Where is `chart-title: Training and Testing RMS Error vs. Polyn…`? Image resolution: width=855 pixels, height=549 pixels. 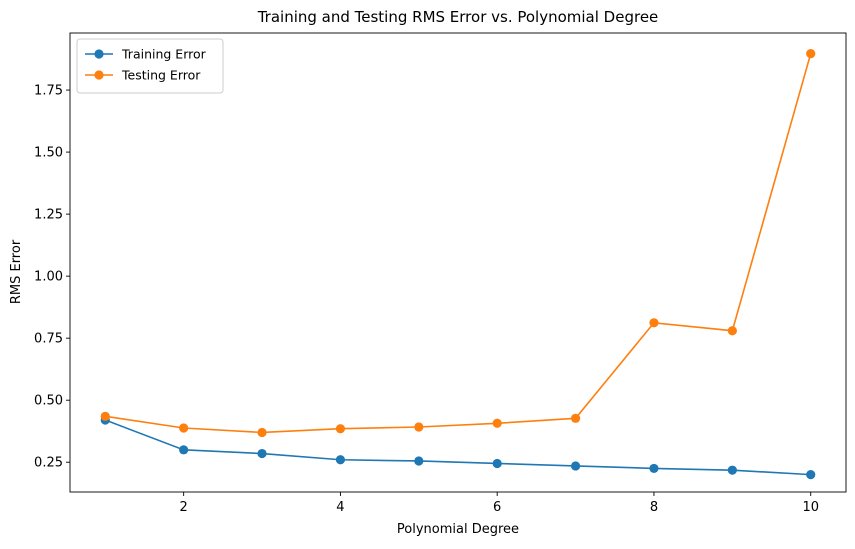 chart-title: Training and Testing RMS Error vs. Polyn… is located at coordinates (458, 17).